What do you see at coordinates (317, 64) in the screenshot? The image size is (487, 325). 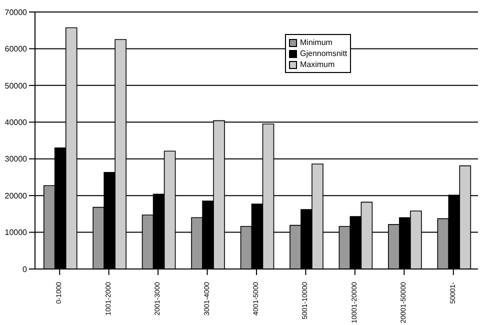 I see `legend-label: Maximum` at bounding box center [317, 64].